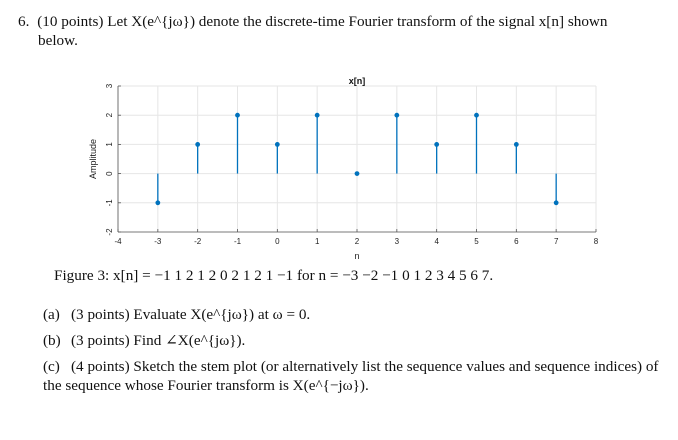 The width and height of the screenshot is (678, 440). Describe the element at coordinates (516, 241) in the screenshot. I see `x-tick-label: 6` at that location.